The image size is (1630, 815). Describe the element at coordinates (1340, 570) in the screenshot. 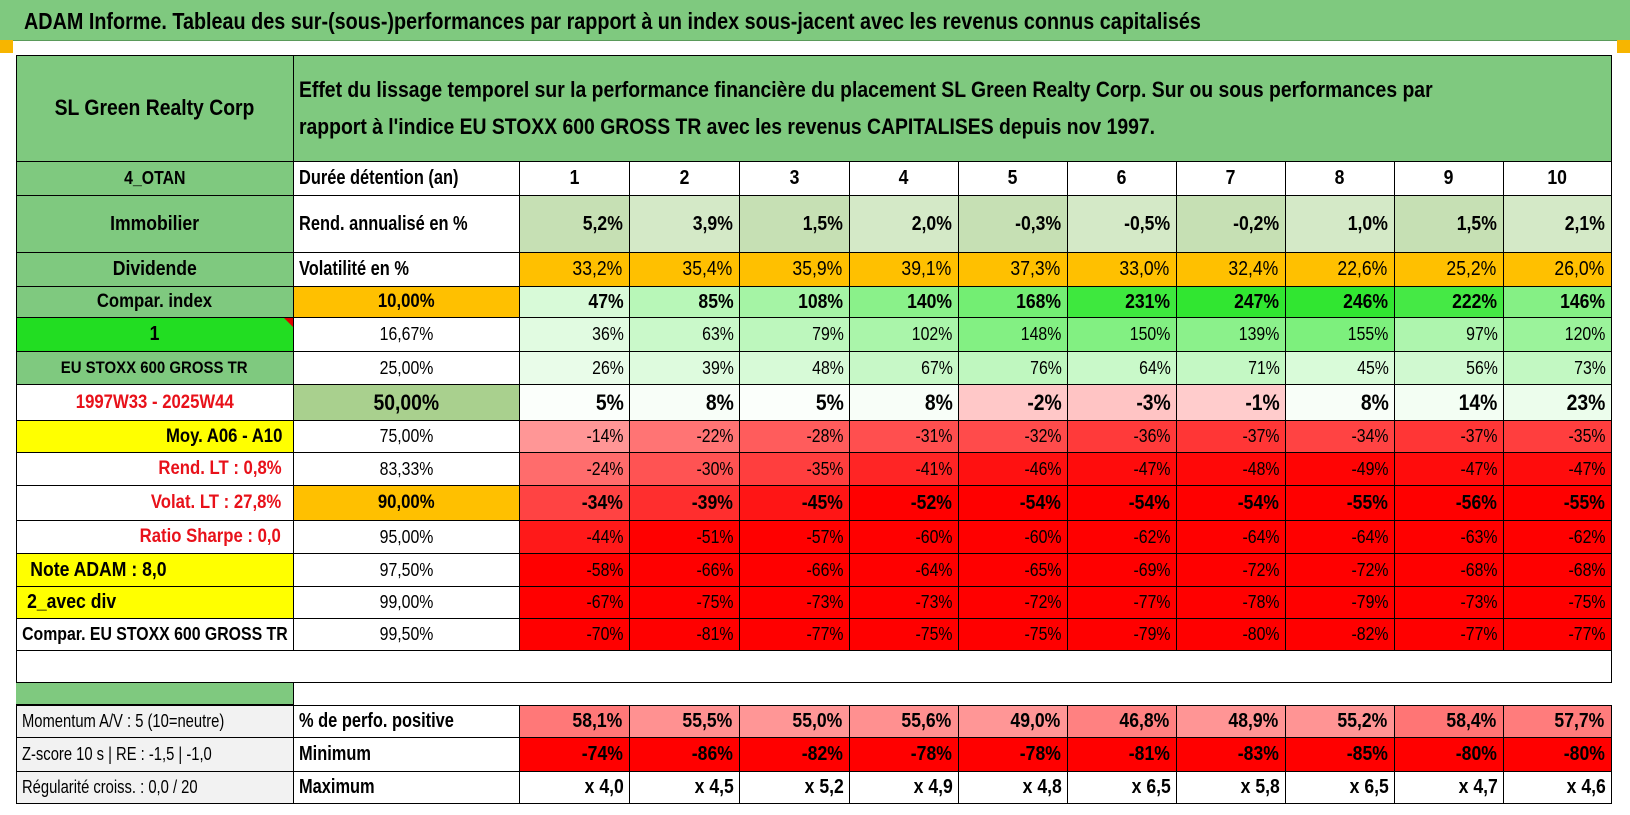

I see `perf-value: -72%` at that location.